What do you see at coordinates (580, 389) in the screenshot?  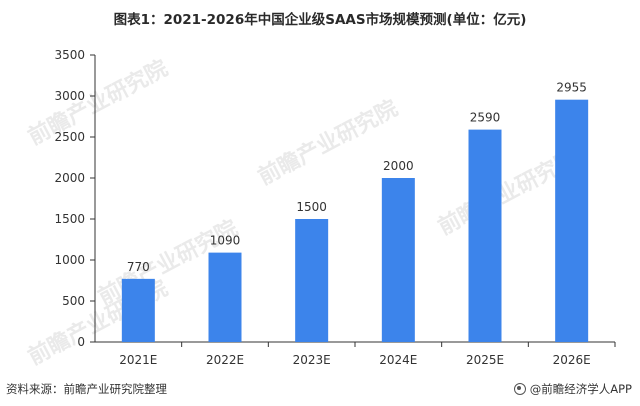 I see `brand-text: @前瞻经济学人APP` at bounding box center [580, 389].